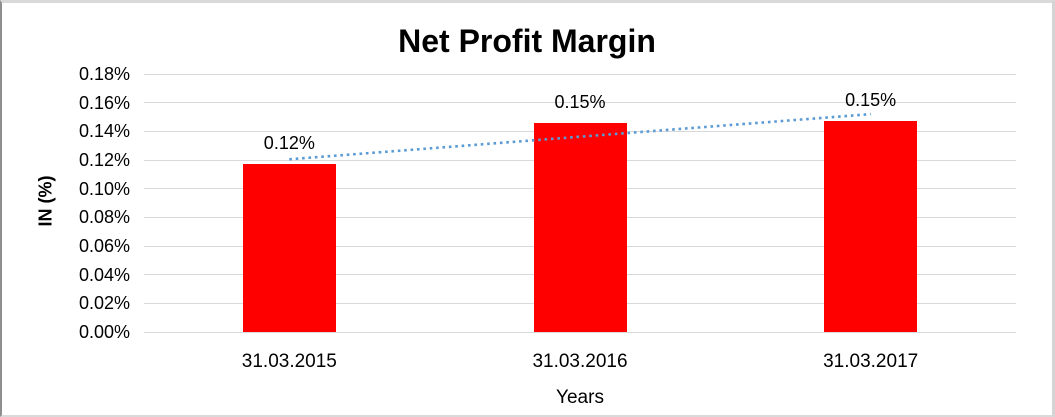 Image resolution: width=1055 pixels, height=417 pixels. Describe the element at coordinates (871, 226) in the screenshot. I see `bar-31.03.2017` at that location.